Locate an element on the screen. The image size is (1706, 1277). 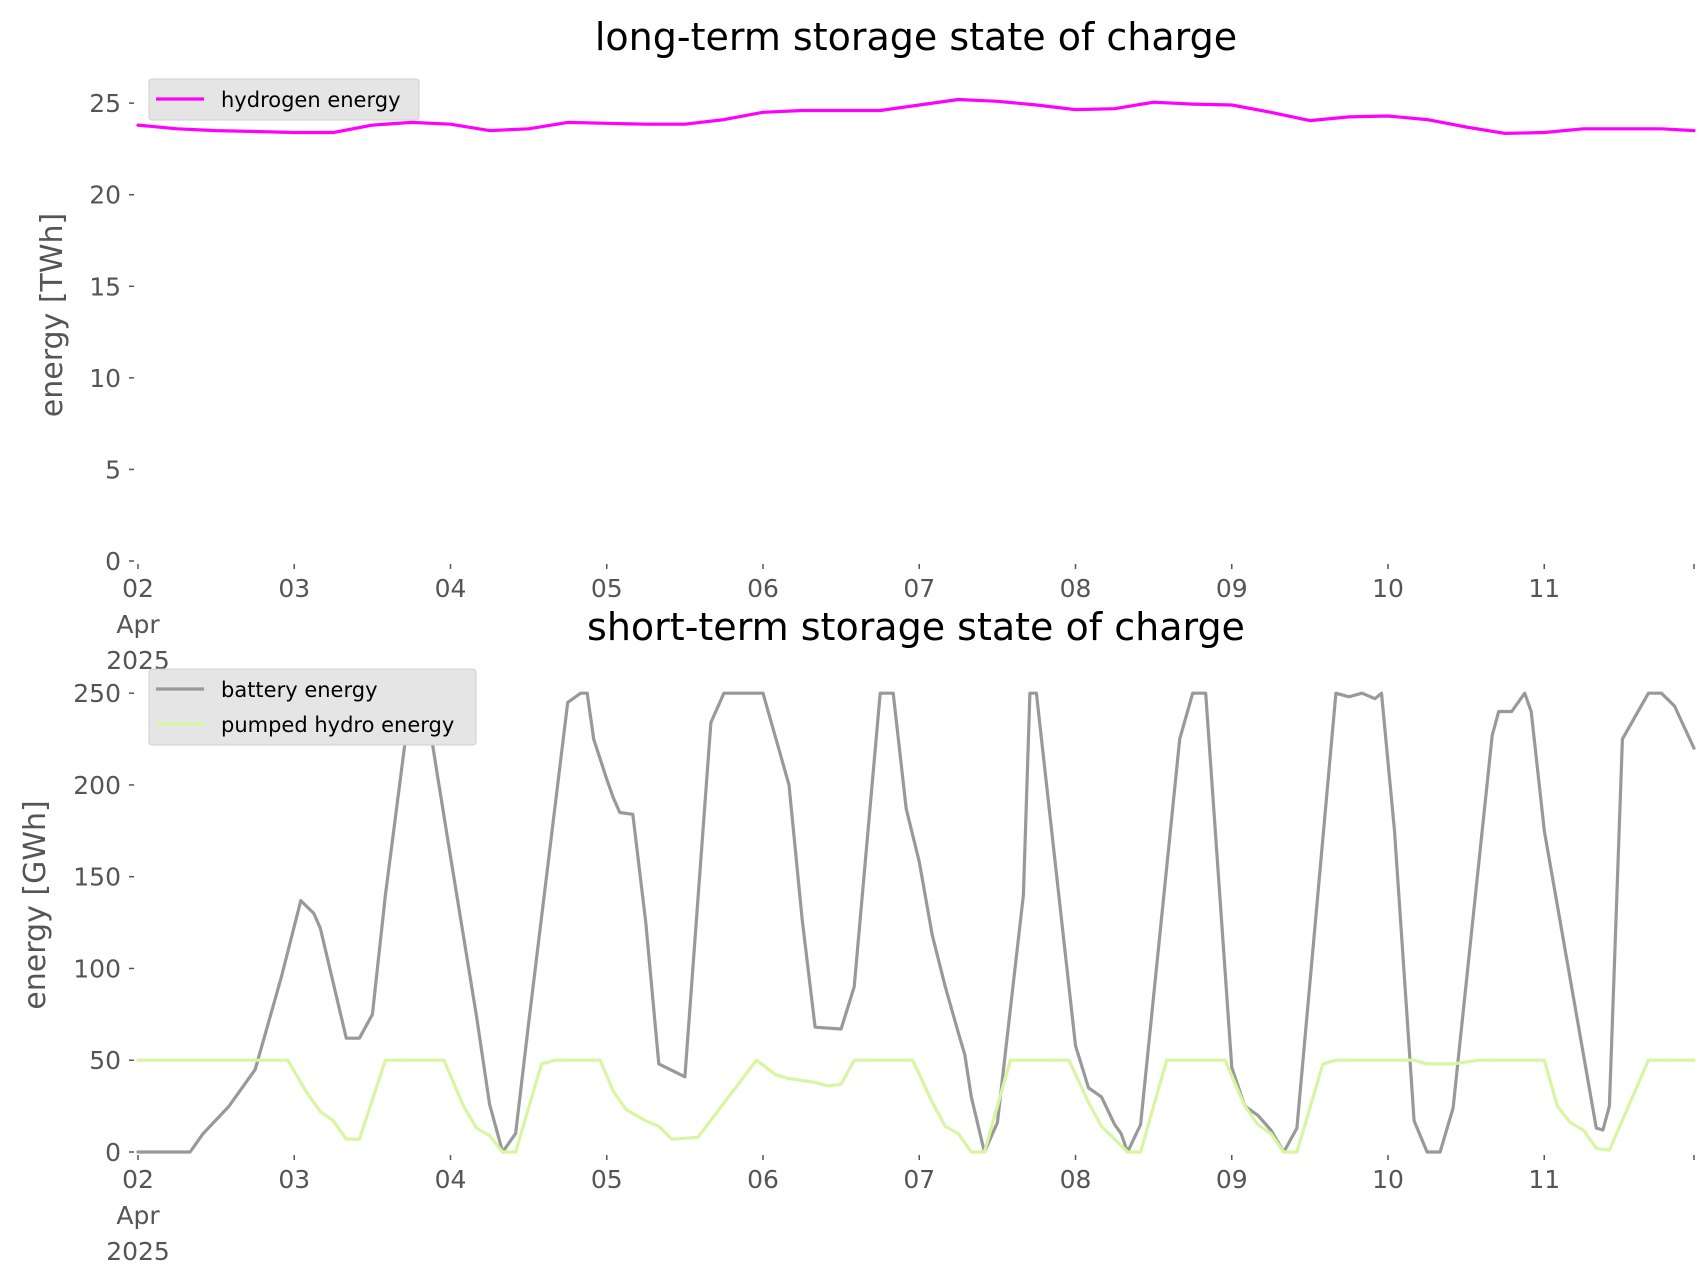
legend: battery energy pumped hydro energy is located at coordinates (312, 707).